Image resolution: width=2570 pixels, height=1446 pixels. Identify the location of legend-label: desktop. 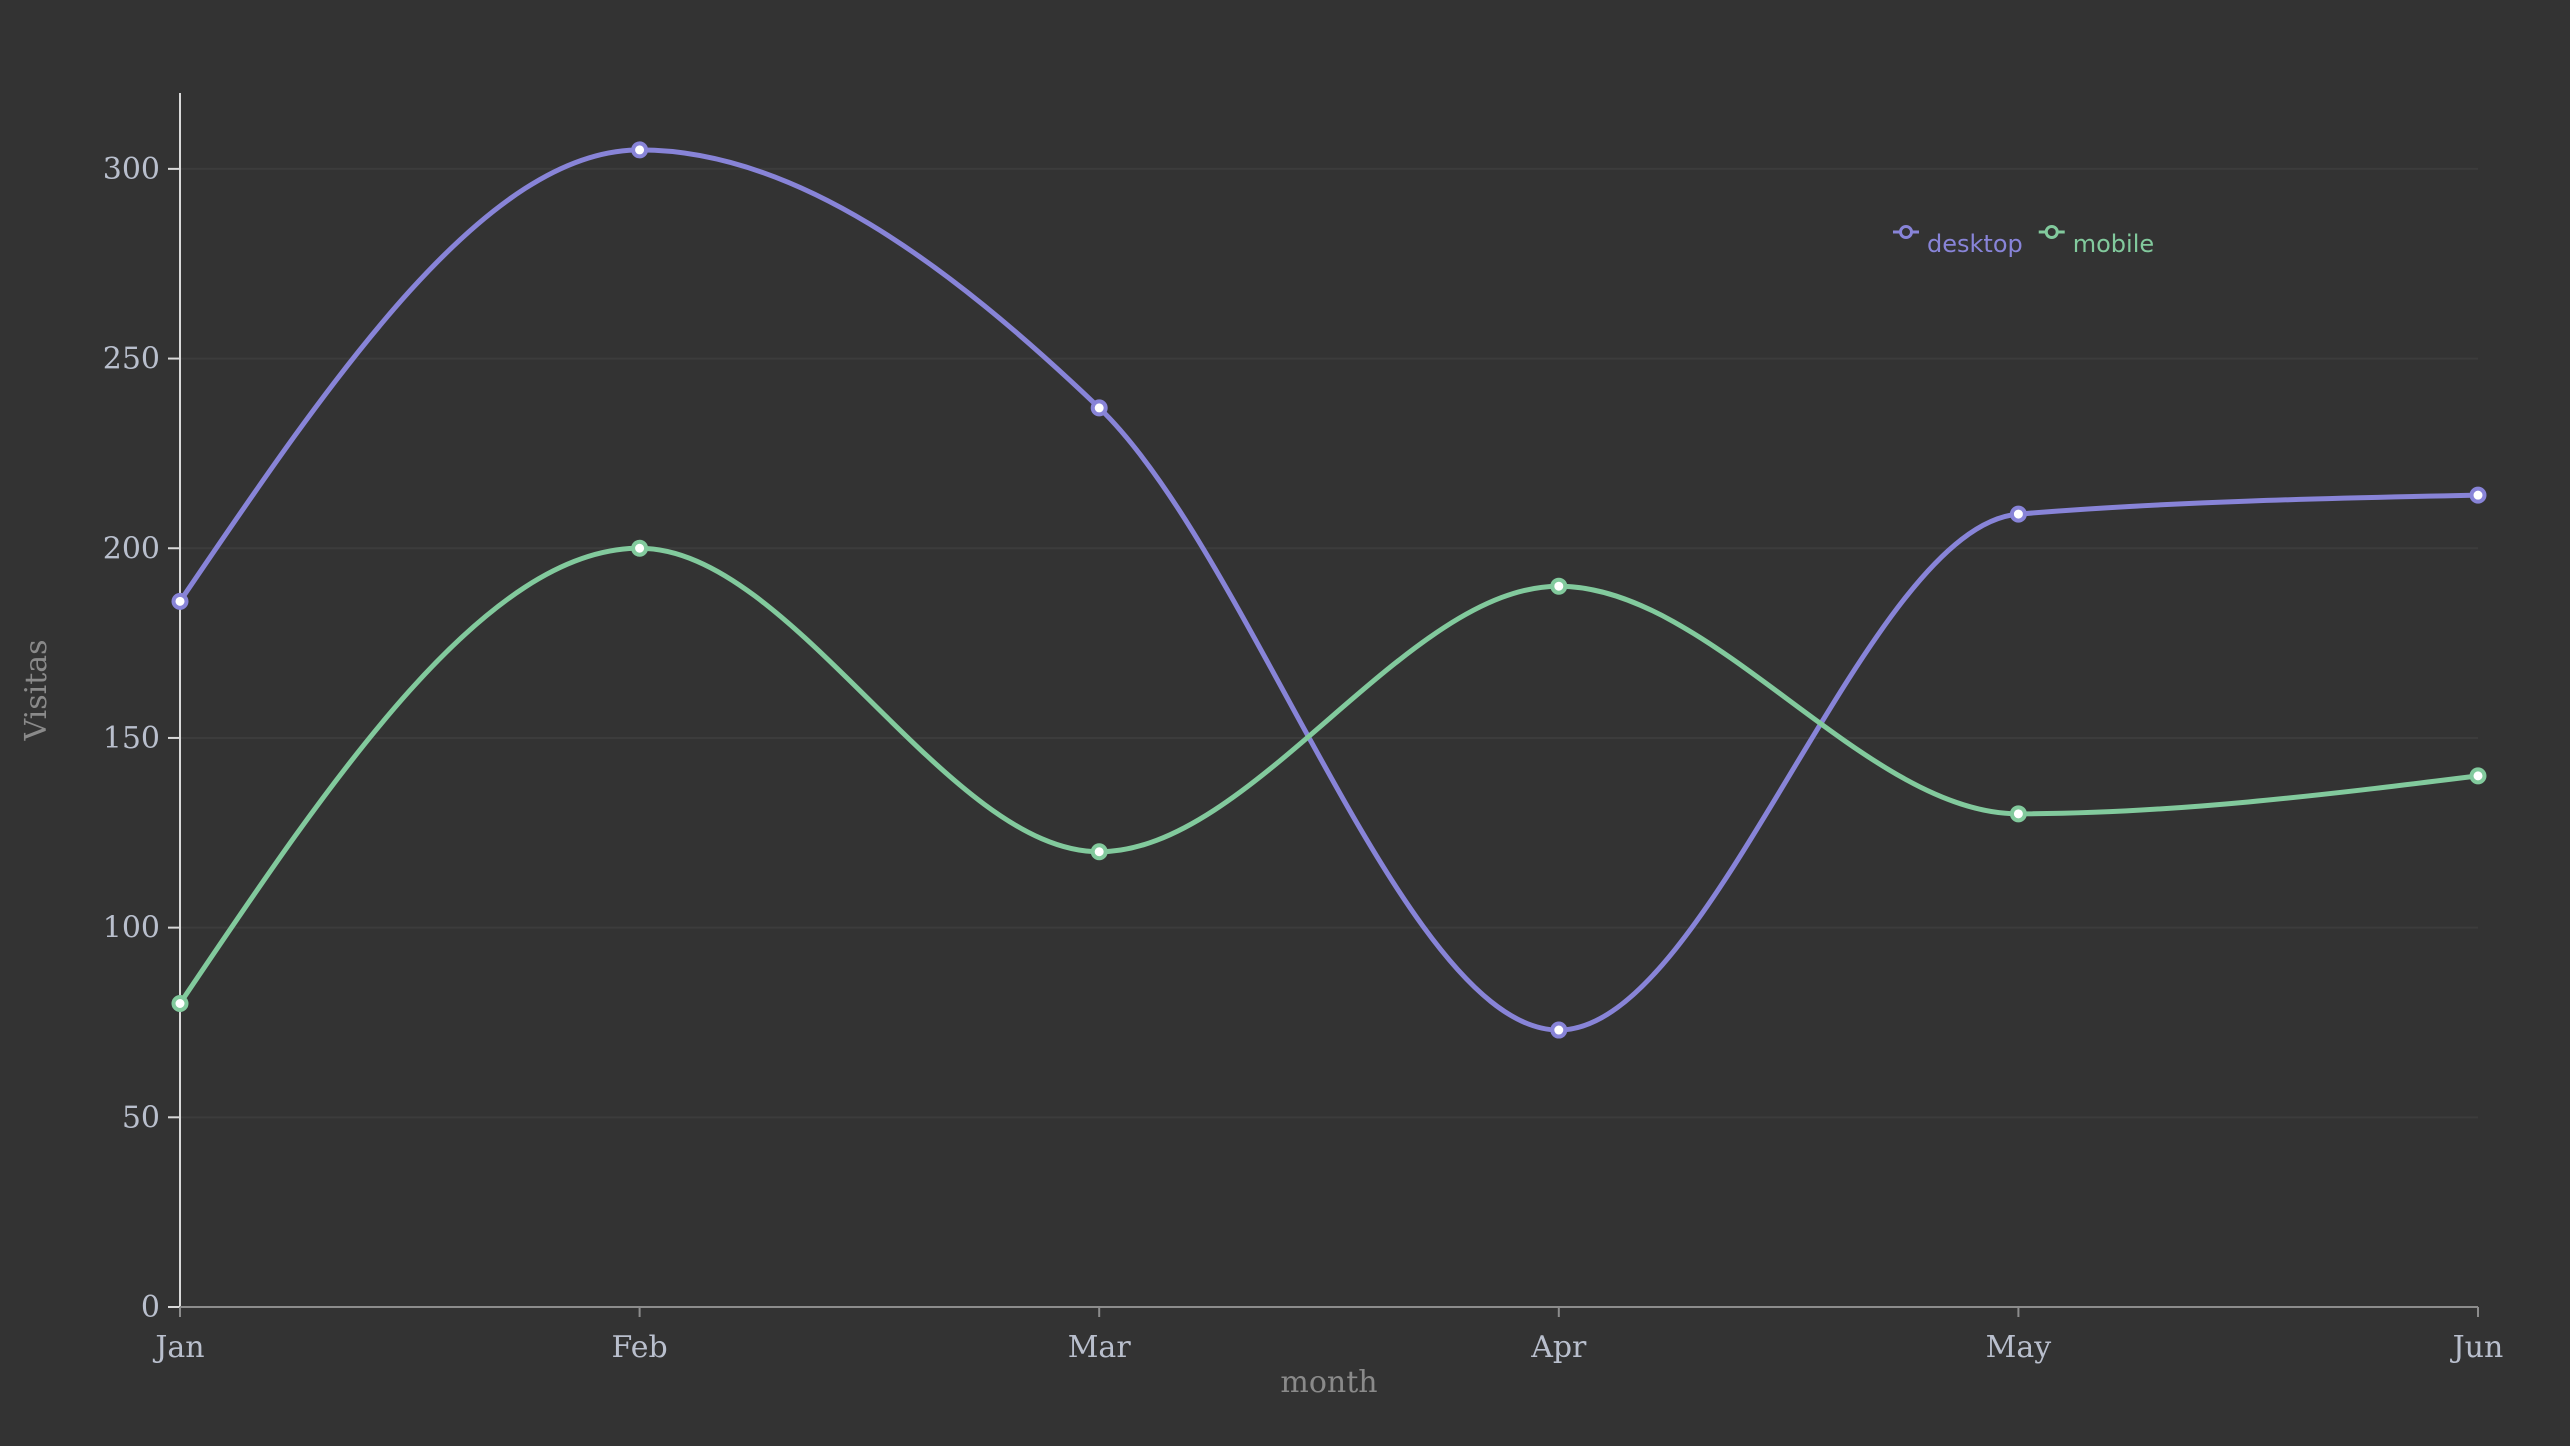
(1975, 244).